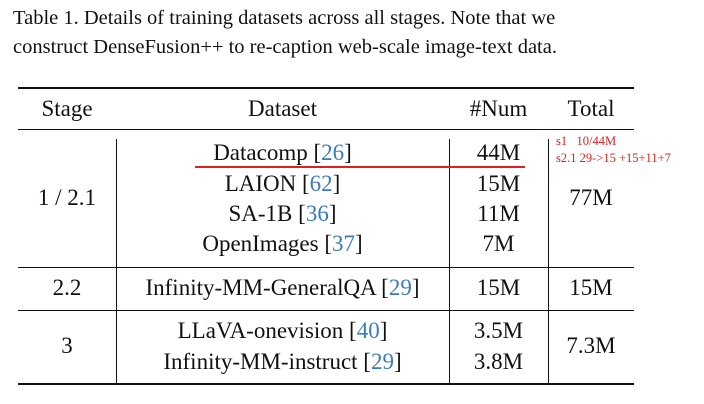  I want to click on dataset-cell: Infinity-MM-instruct [29], so click(282, 362).